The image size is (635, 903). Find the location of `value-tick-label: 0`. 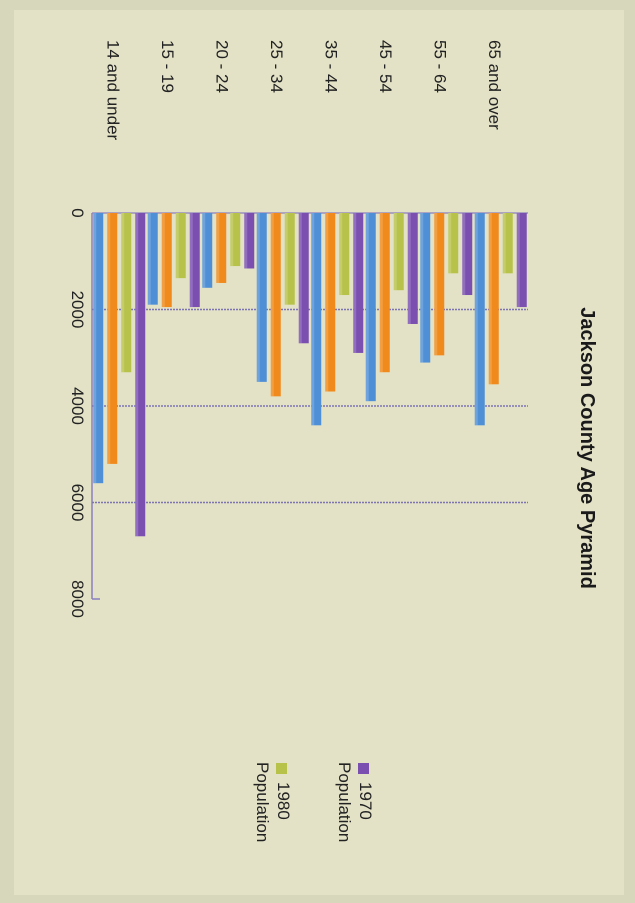

value-tick-label: 0 is located at coordinates (77, 212).